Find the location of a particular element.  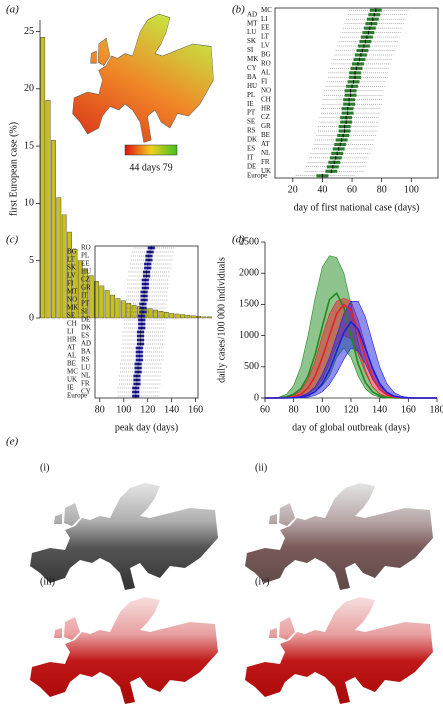

category-label: HR is located at coordinates (266, 108).